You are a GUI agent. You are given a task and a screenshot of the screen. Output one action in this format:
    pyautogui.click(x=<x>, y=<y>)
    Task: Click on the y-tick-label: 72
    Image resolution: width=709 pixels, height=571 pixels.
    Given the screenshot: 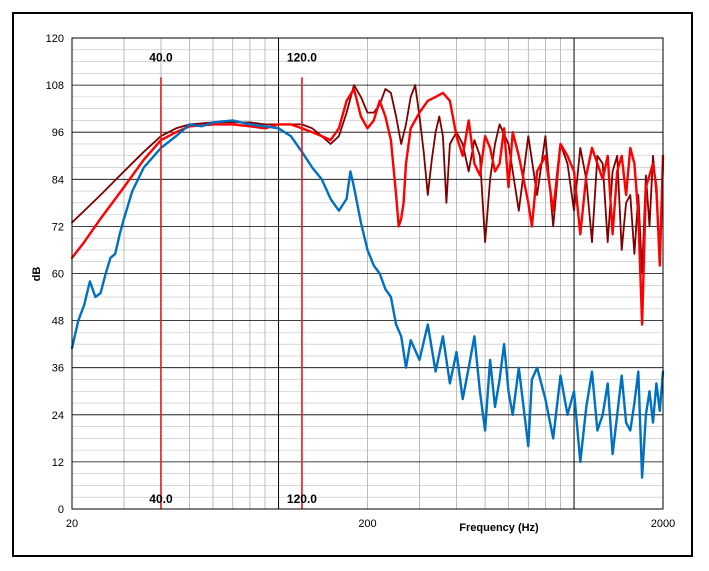 What is the action you would take?
    pyautogui.click(x=58, y=227)
    